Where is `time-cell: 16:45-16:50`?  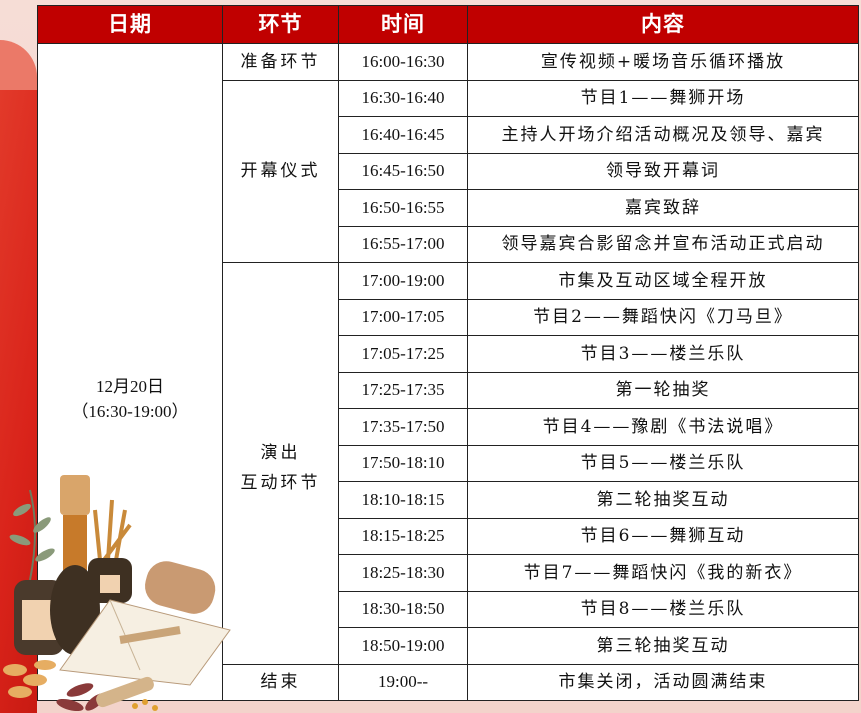 time-cell: 16:45-16:50 is located at coordinates (403, 171).